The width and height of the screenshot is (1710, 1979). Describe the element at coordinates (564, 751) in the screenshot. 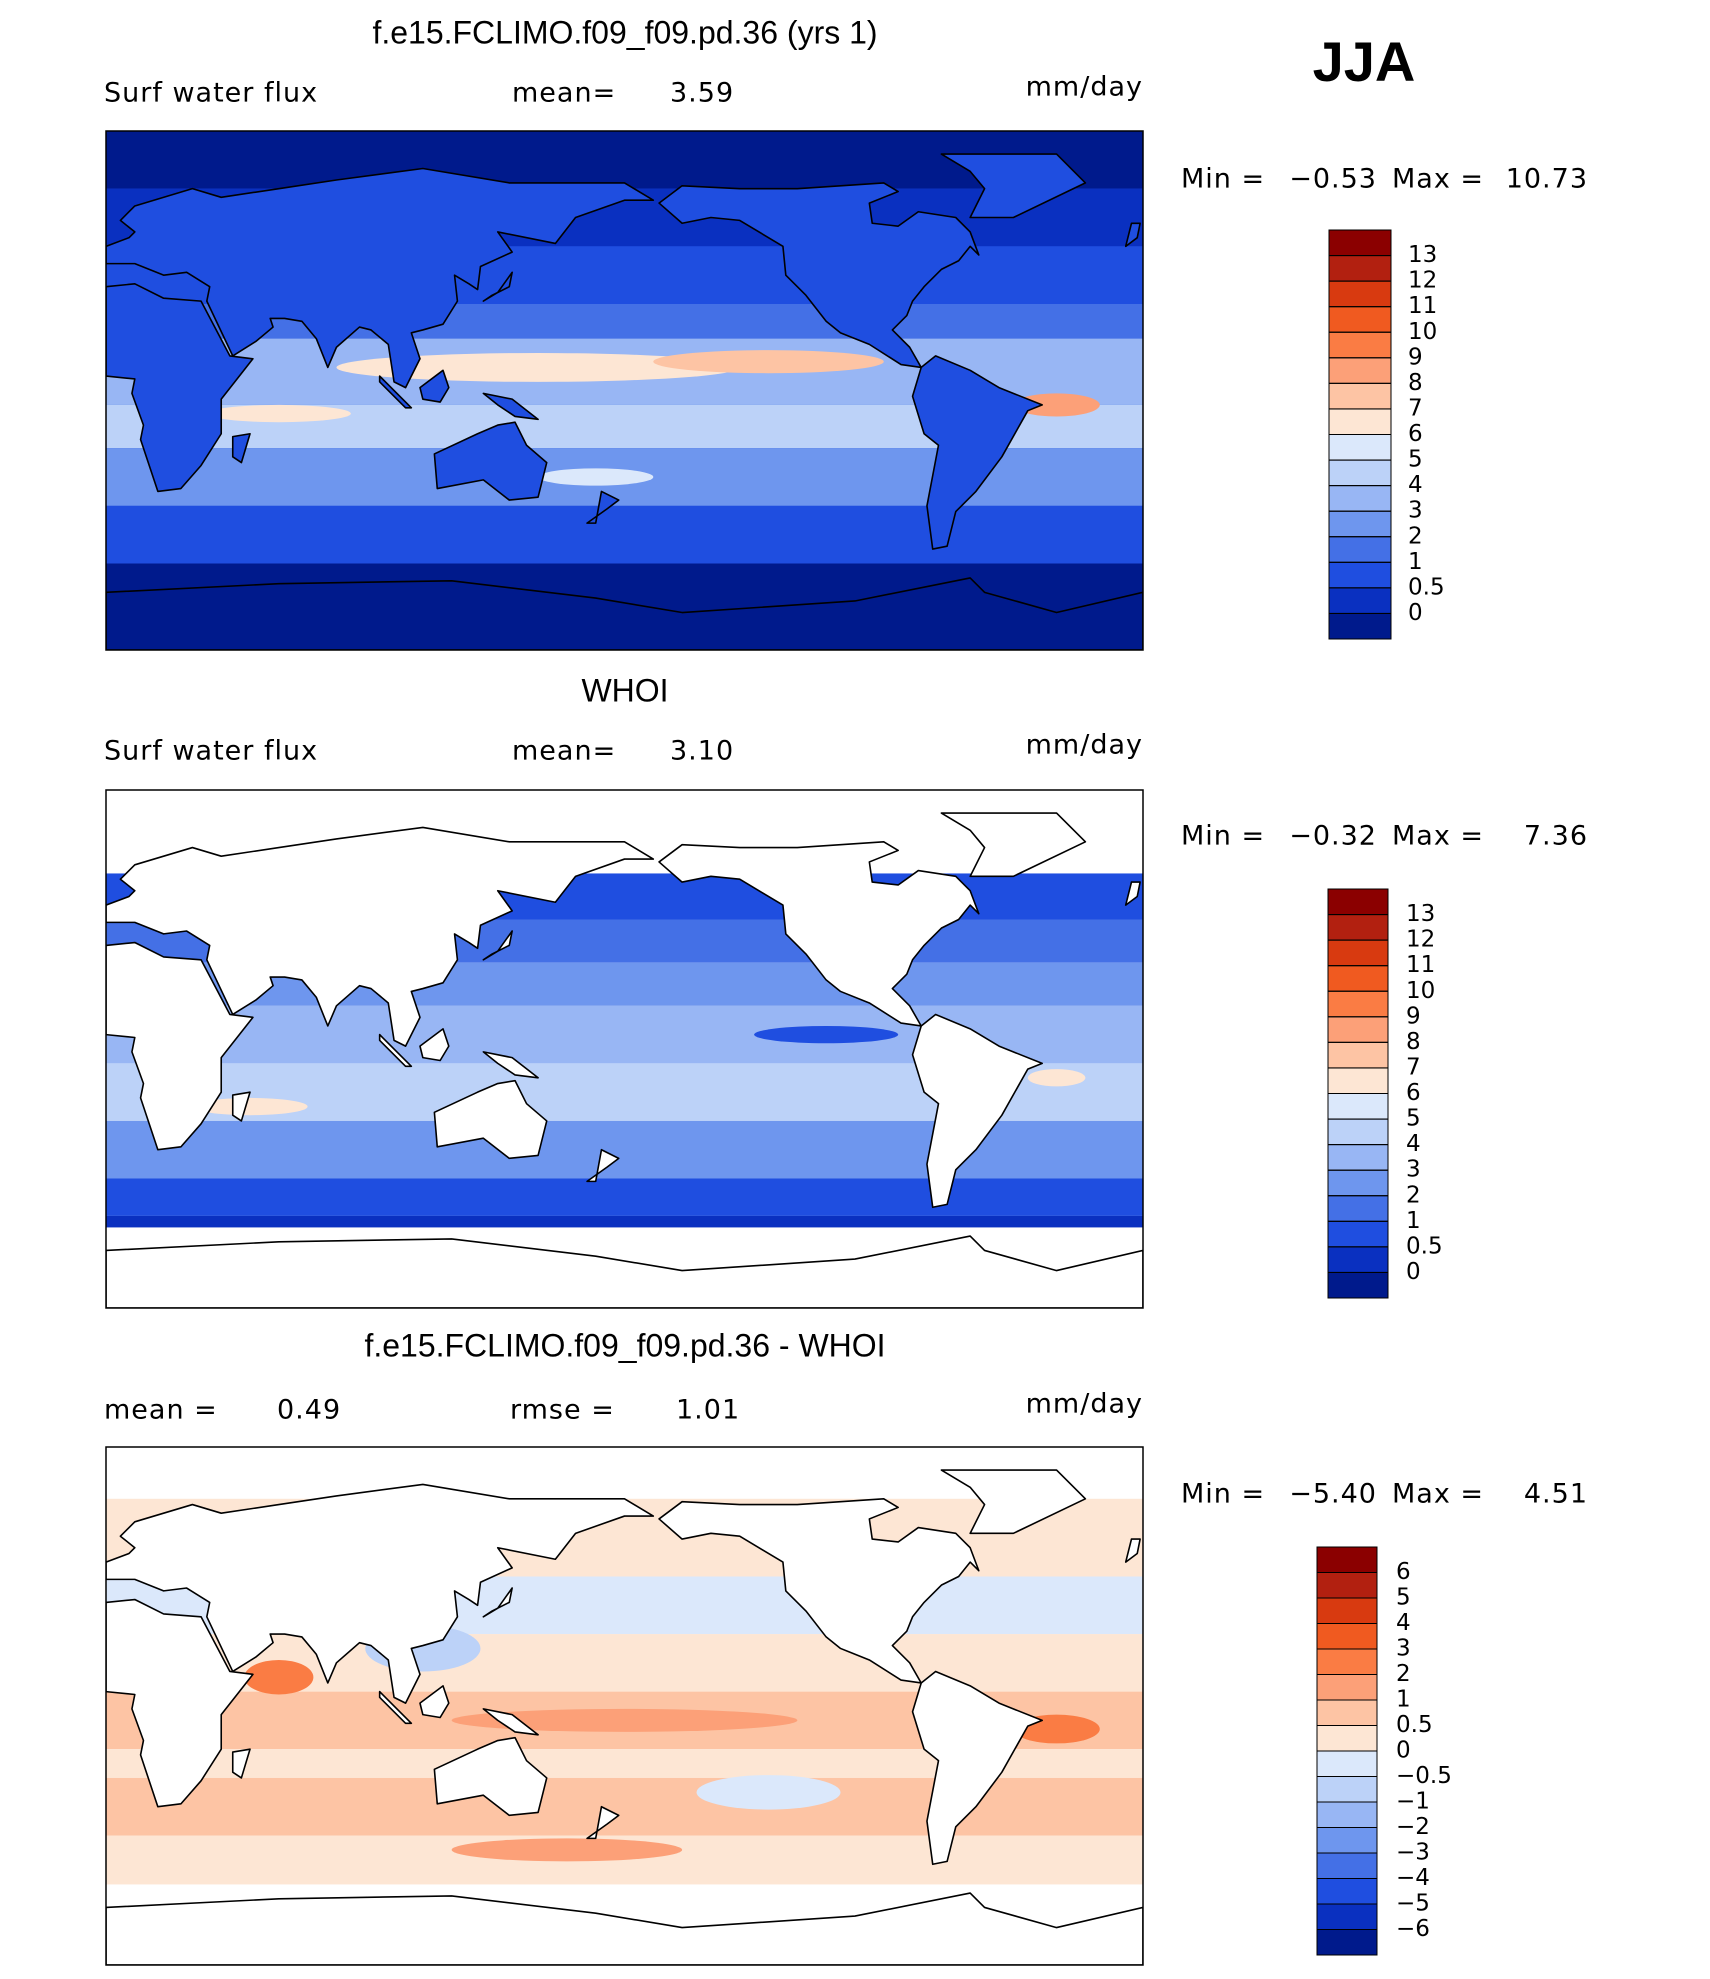

I see `stat-label: mean=` at that location.